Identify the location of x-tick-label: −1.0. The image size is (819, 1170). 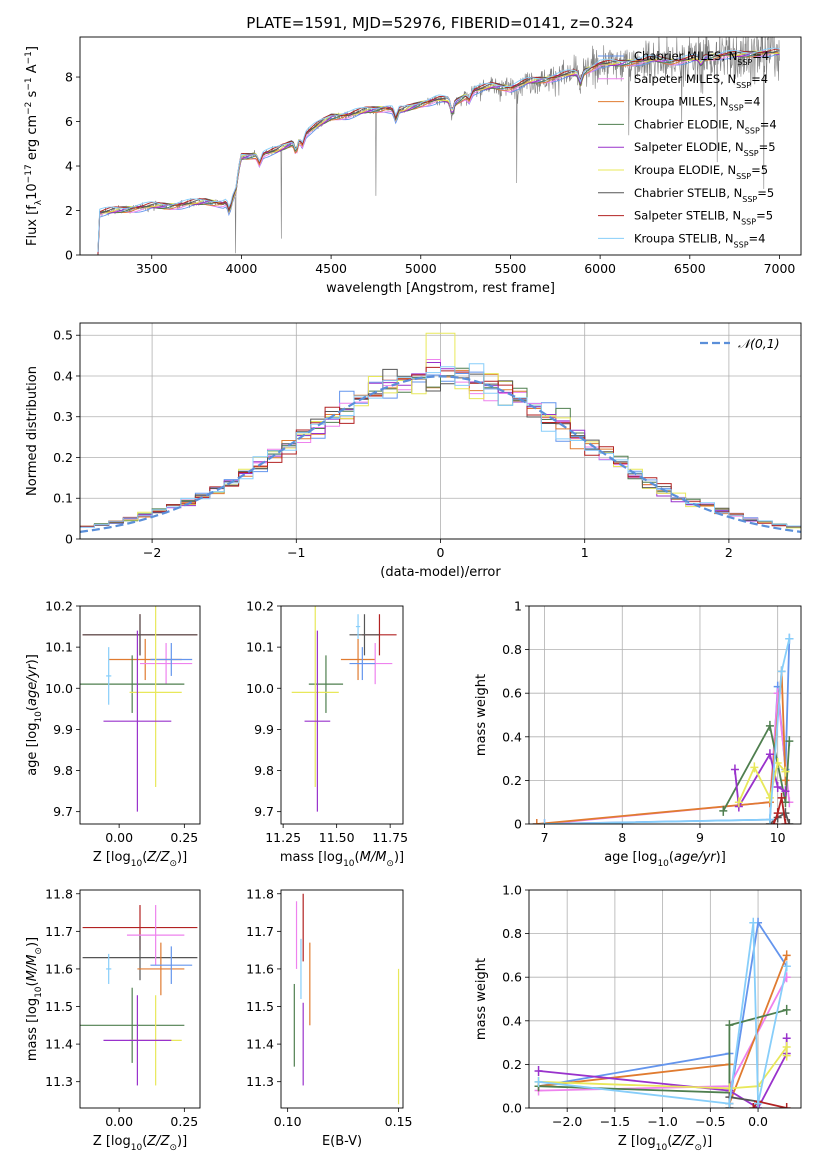
(662, 1121).